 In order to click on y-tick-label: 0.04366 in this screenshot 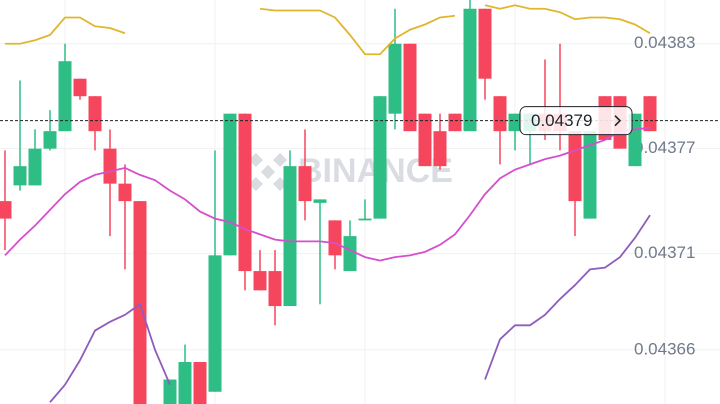, I will do `click(664, 348)`.